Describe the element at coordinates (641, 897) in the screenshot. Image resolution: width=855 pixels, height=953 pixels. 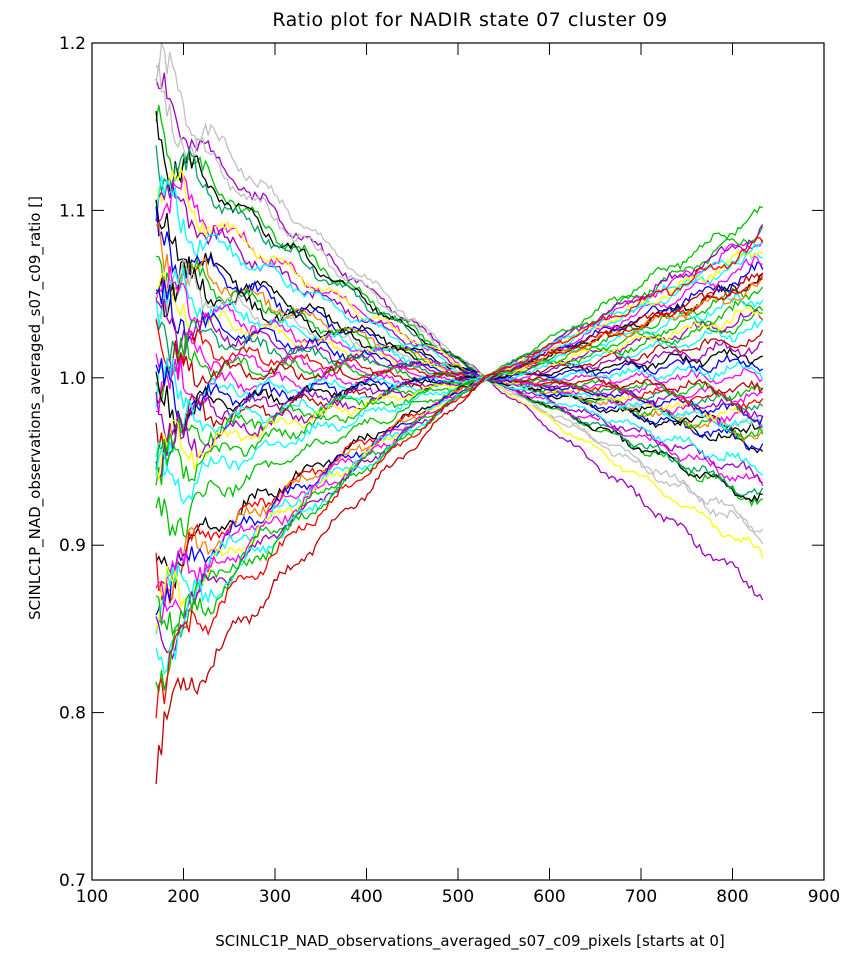
I see `x-tick-label-700: 700` at that location.